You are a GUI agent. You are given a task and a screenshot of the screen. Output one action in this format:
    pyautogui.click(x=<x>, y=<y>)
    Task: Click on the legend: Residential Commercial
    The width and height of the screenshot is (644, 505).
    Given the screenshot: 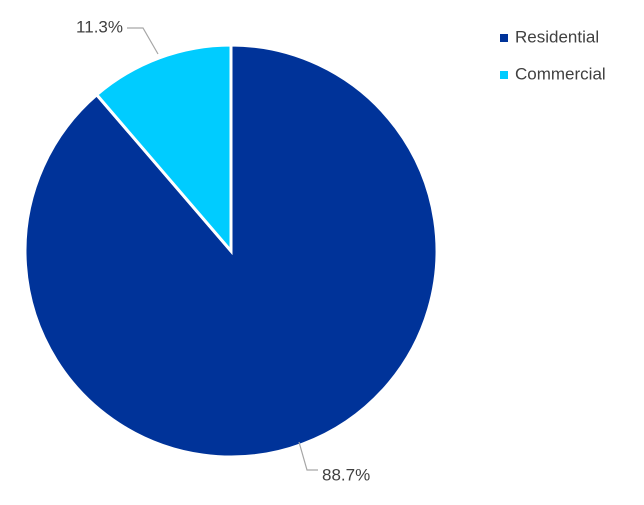 What is the action you would take?
    pyautogui.click(x=553, y=55)
    